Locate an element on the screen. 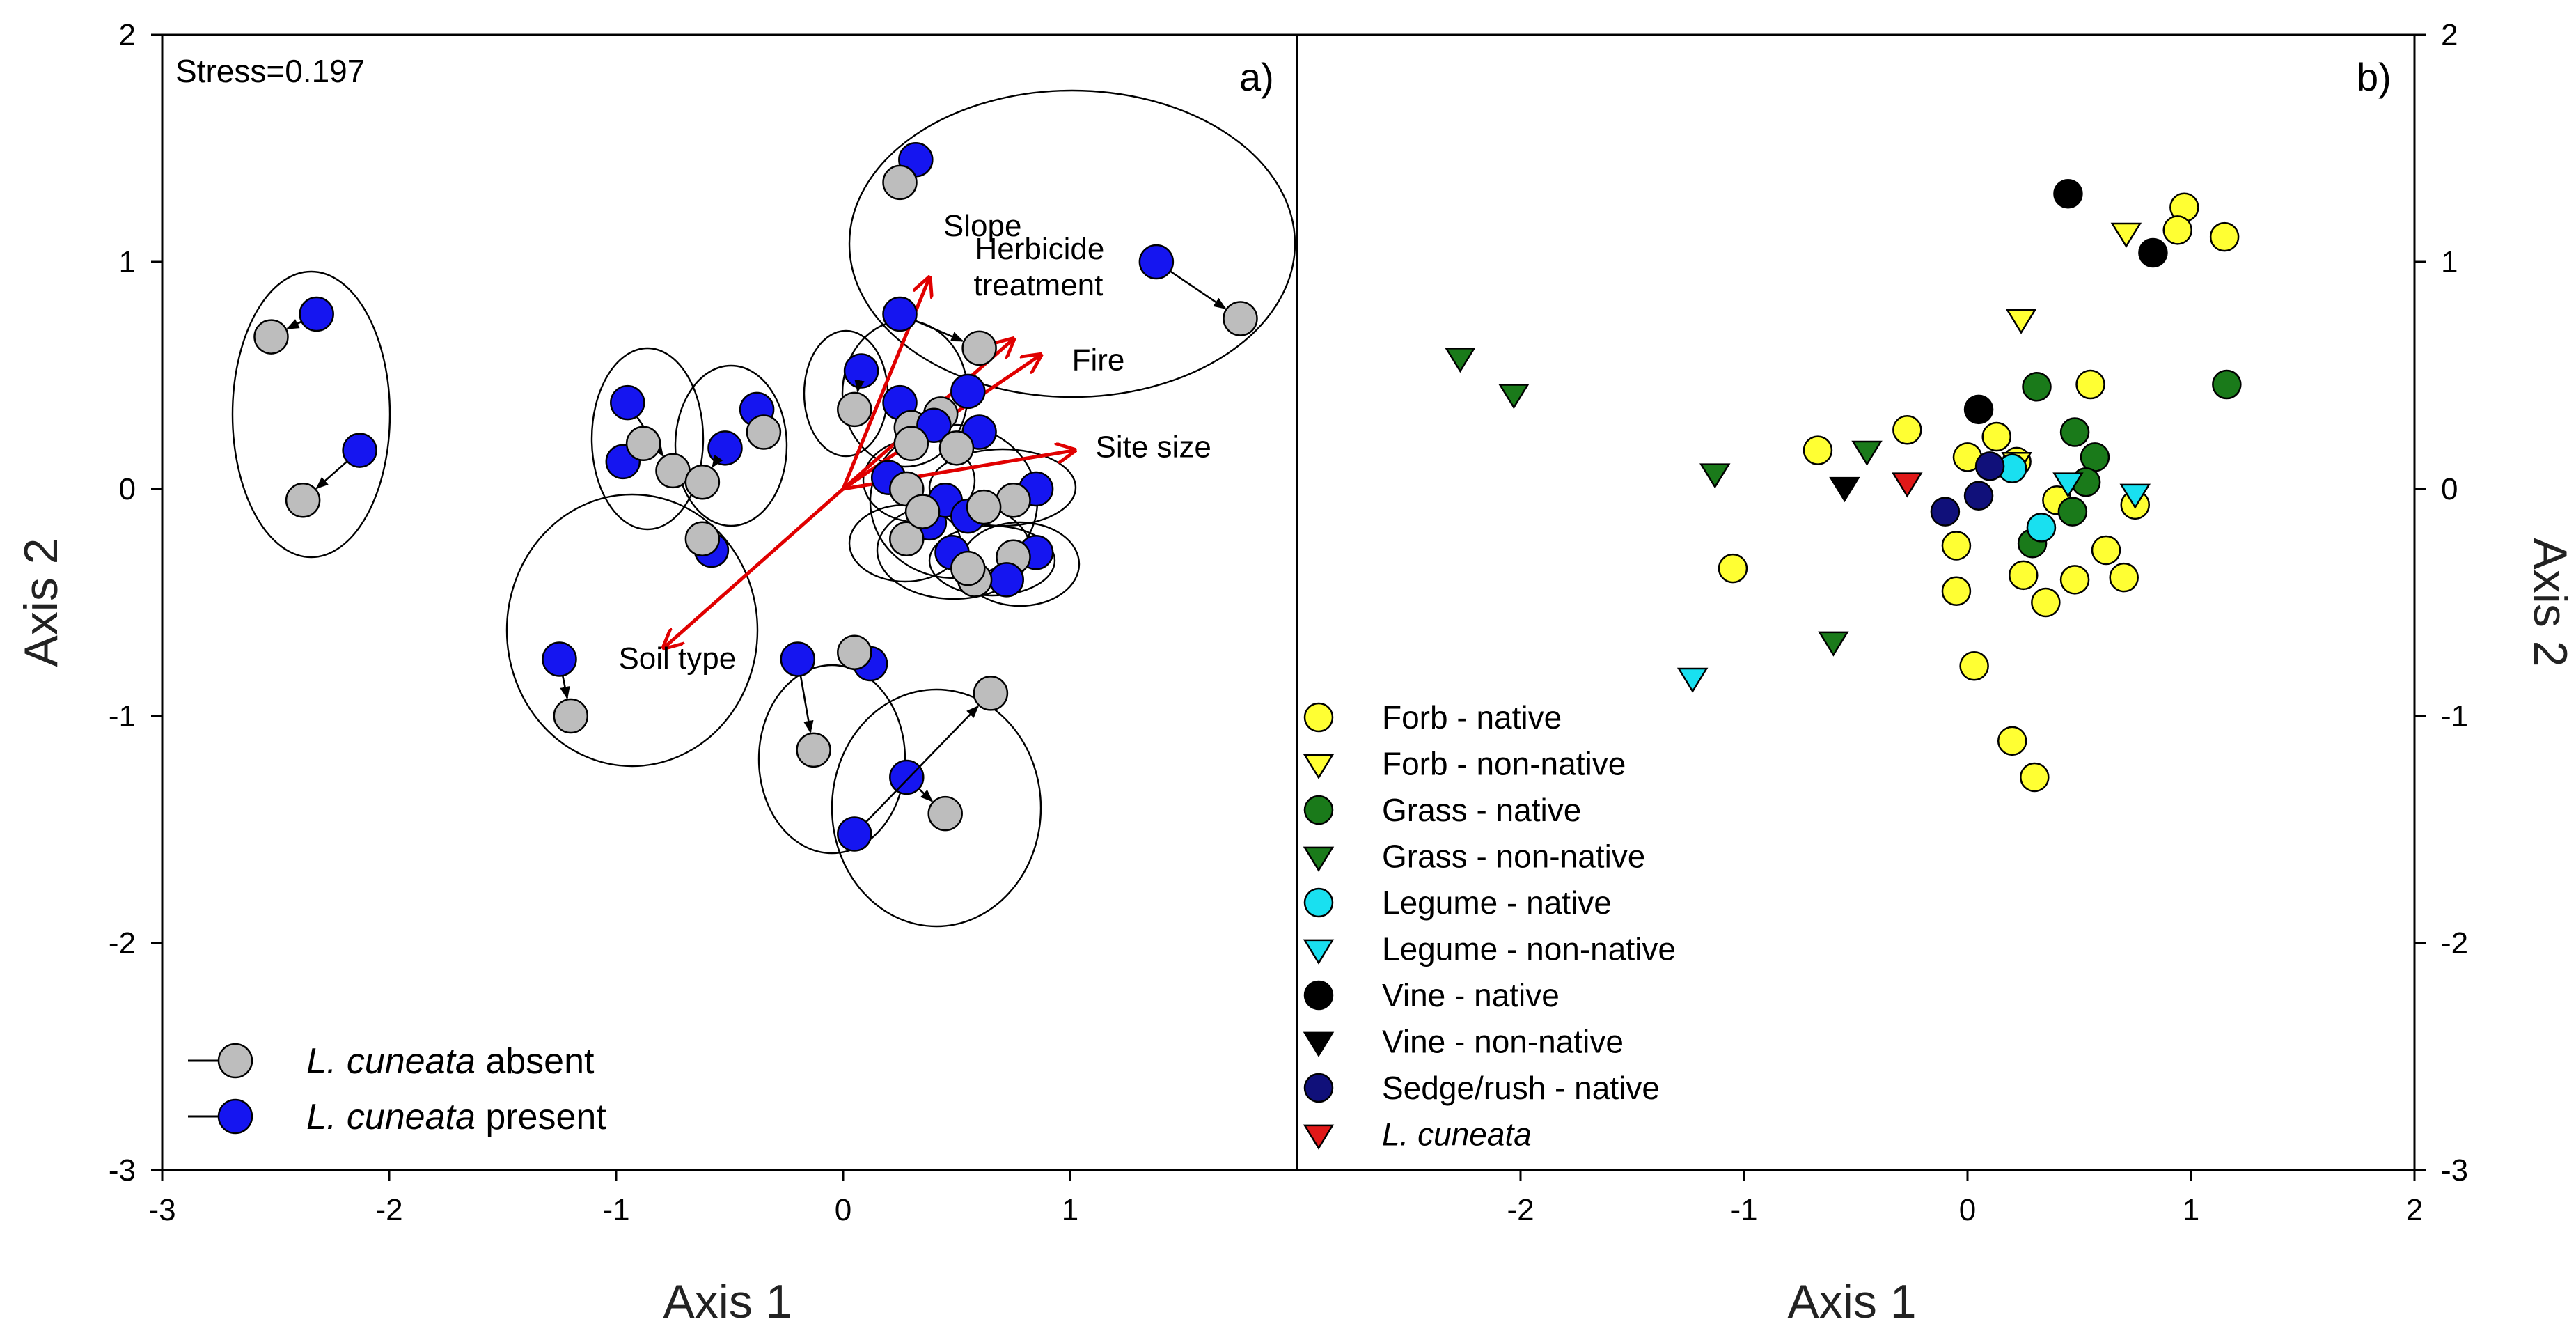  point-l-cuneata is located at coordinates (1907, 485).